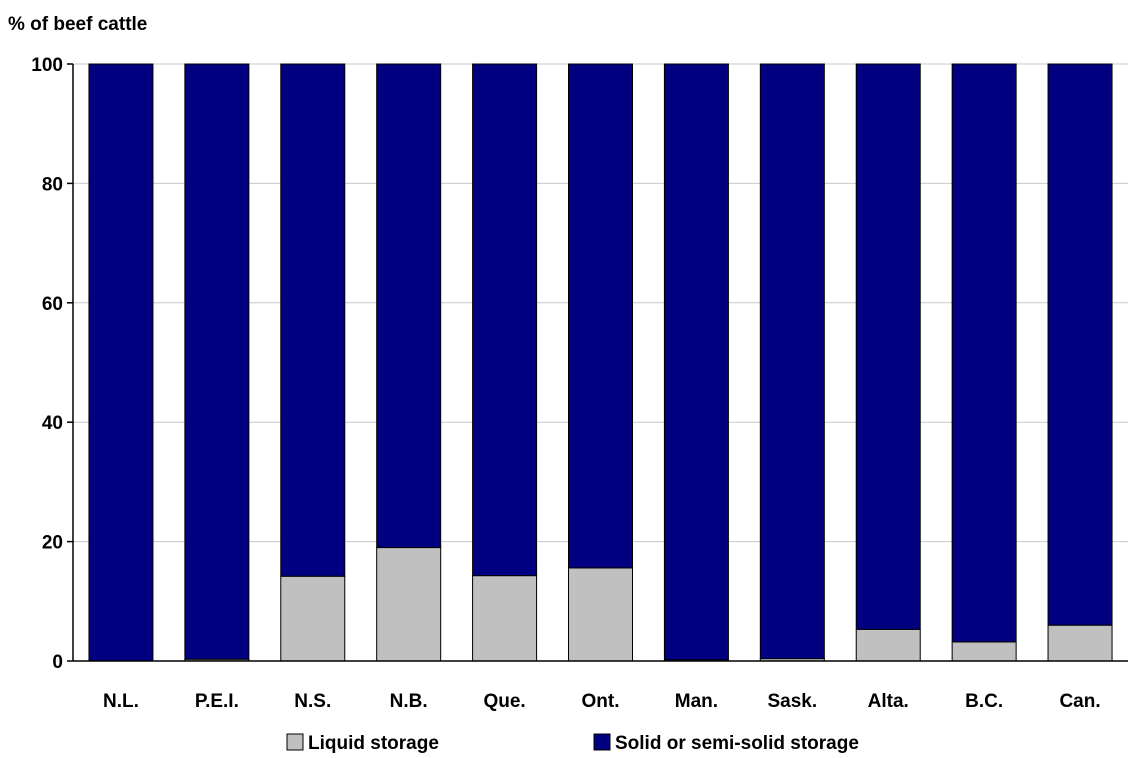 This screenshot has height=758, width=1128. What do you see at coordinates (57, 662) in the screenshot?
I see `y-tick-label: 0` at bounding box center [57, 662].